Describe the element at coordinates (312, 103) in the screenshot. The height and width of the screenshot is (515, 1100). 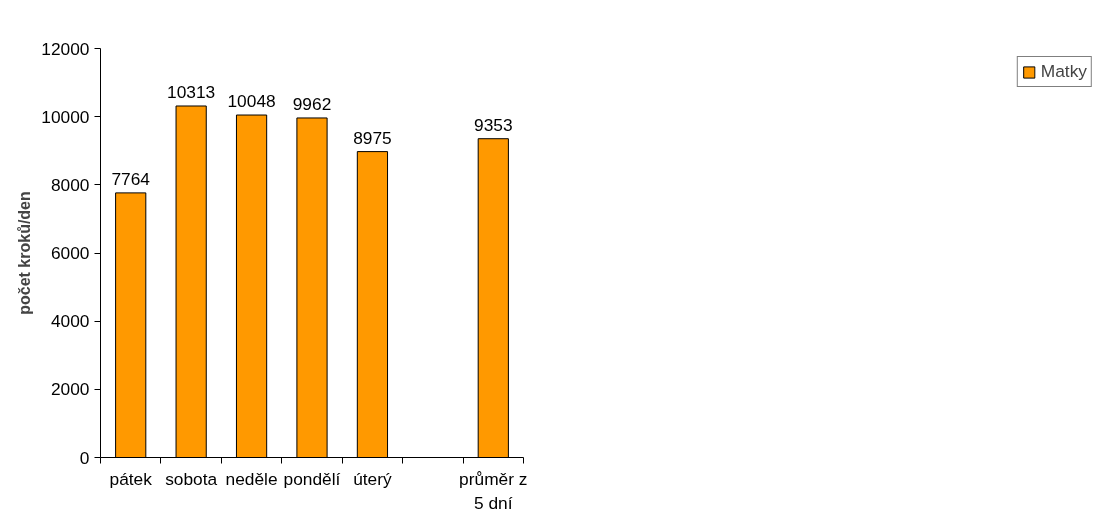
I see `data-label: 9962` at that location.